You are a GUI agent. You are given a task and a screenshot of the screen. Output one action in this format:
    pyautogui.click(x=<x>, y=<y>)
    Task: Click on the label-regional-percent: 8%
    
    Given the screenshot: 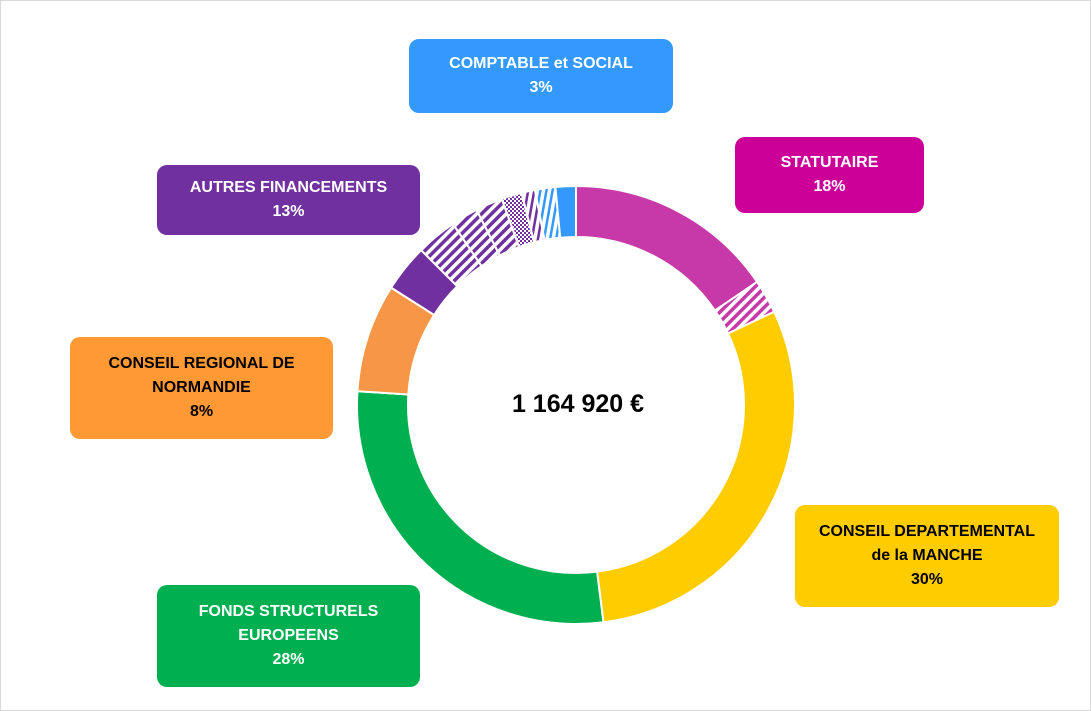 What is the action you would take?
    pyautogui.click(x=201, y=411)
    